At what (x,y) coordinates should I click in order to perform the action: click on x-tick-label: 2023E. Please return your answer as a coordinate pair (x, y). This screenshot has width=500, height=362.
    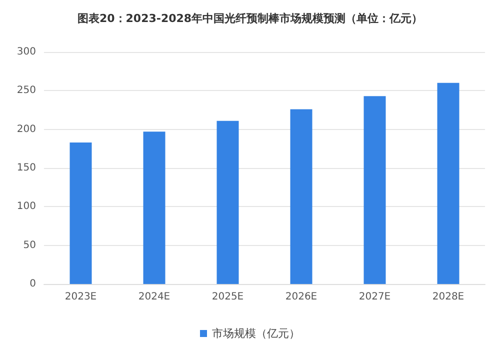
    Looking at the image, I should click on (80, 297).